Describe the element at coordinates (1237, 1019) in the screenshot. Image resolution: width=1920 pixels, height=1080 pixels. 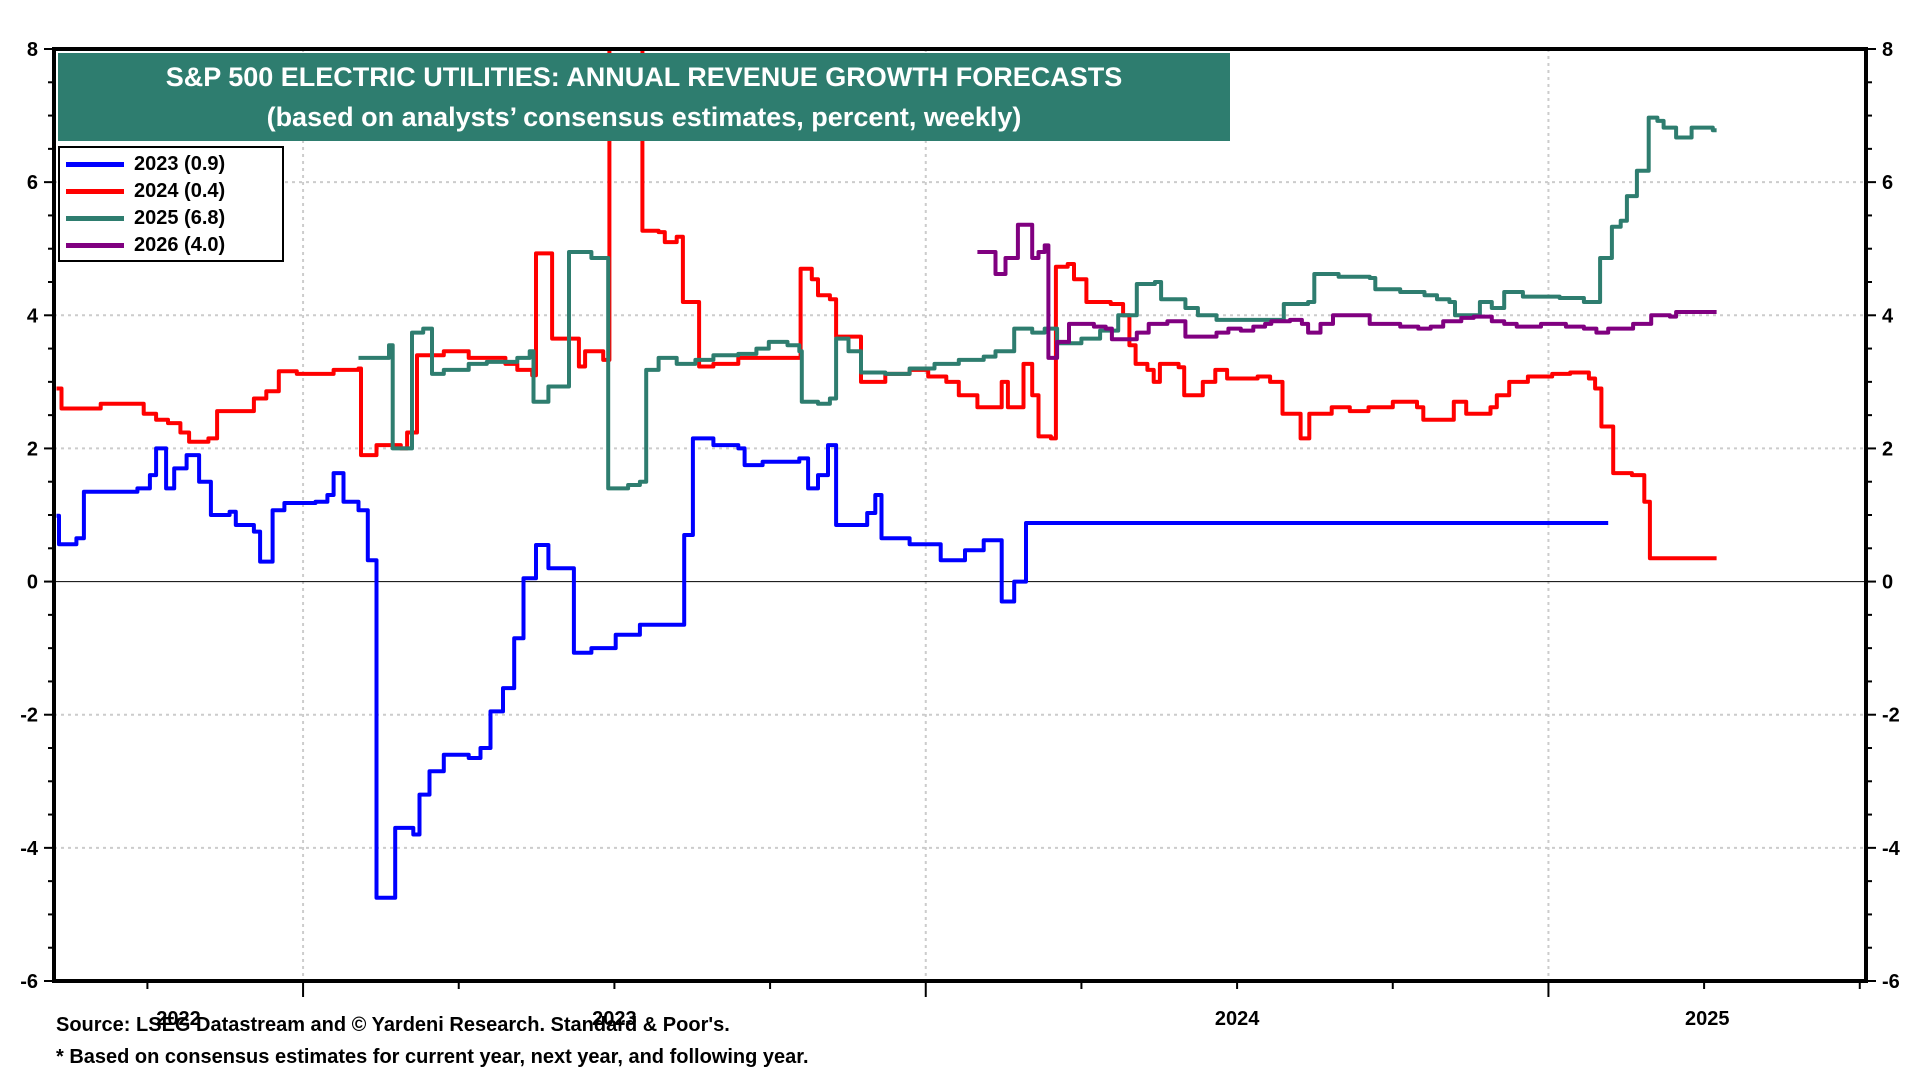
I see `x-tick-label: 2024` at that location.